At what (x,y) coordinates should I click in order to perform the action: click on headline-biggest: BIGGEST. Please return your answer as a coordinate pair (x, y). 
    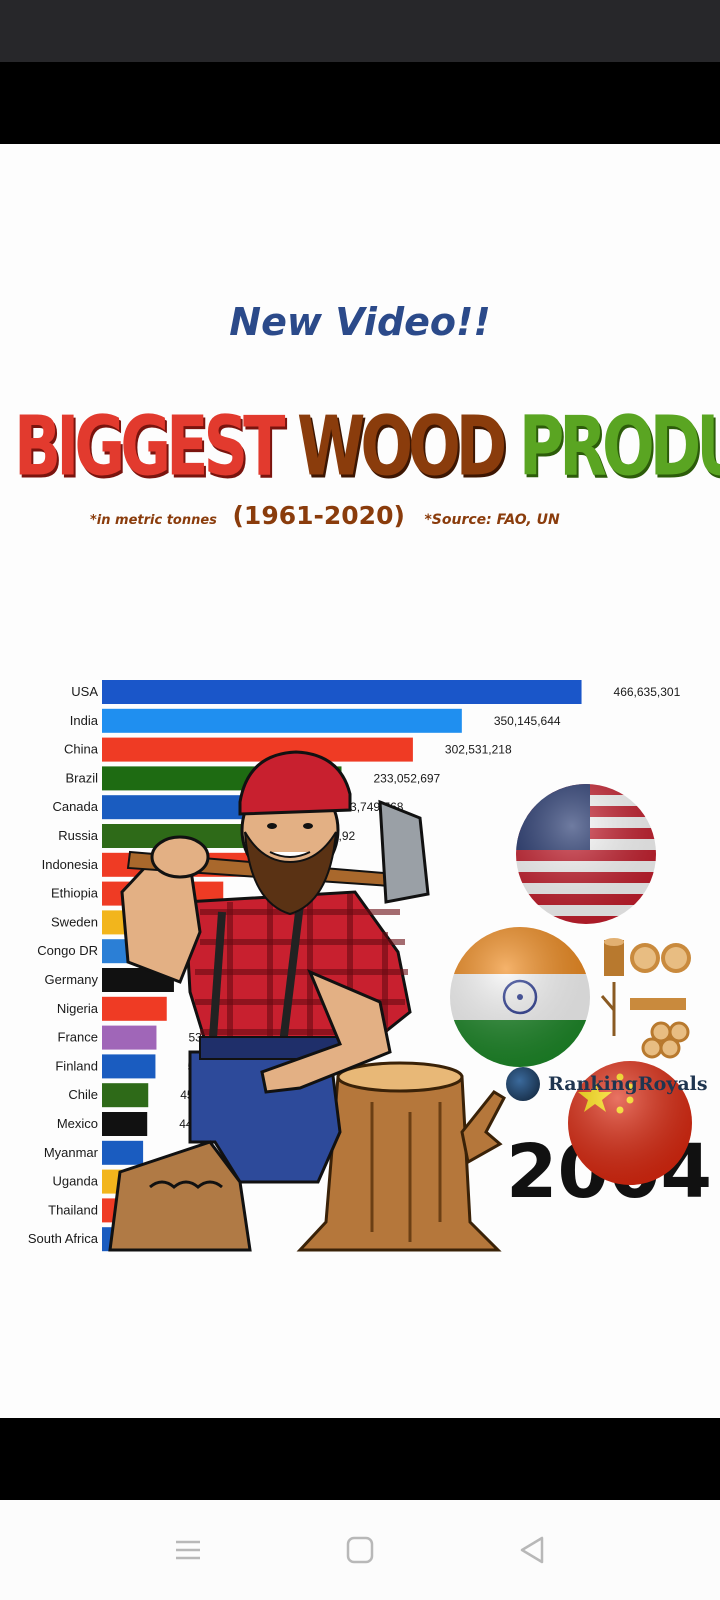
    Looking at the image, I should click on (149, 446).